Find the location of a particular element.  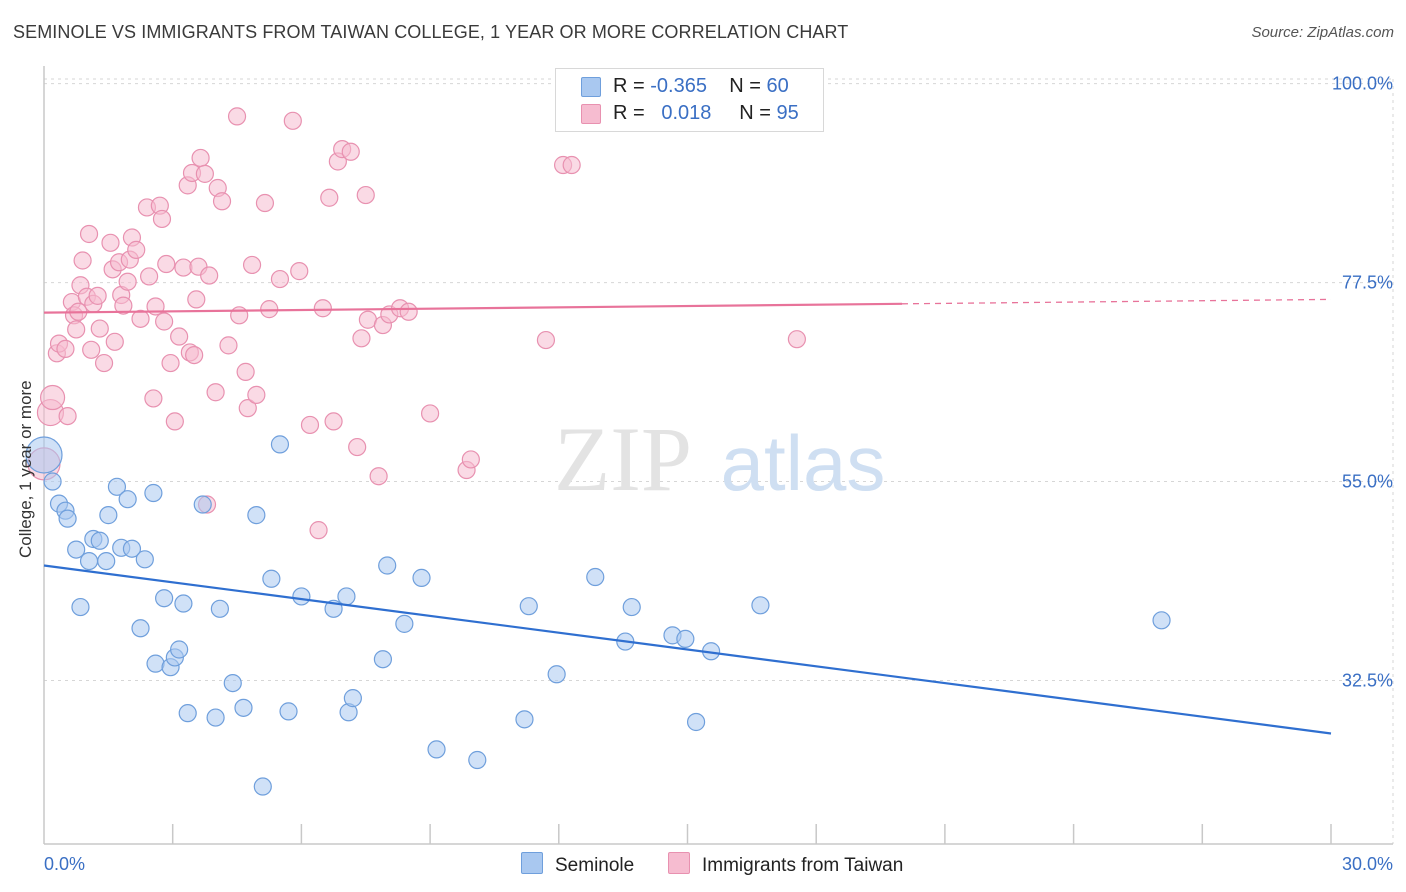

legend-r-value: 0.018 is located at coordinates (686, 113).